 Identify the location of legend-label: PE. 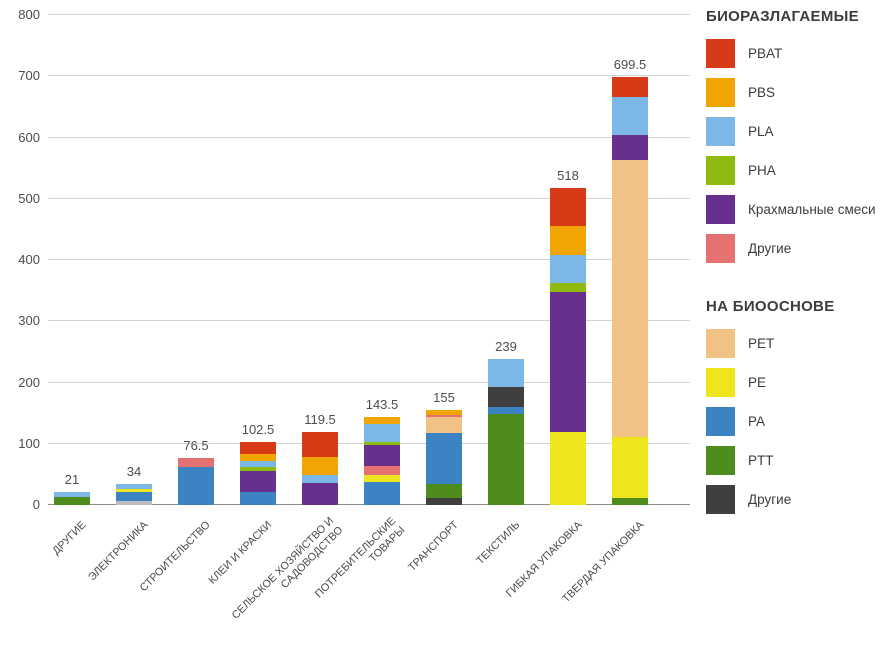
(757, 382).